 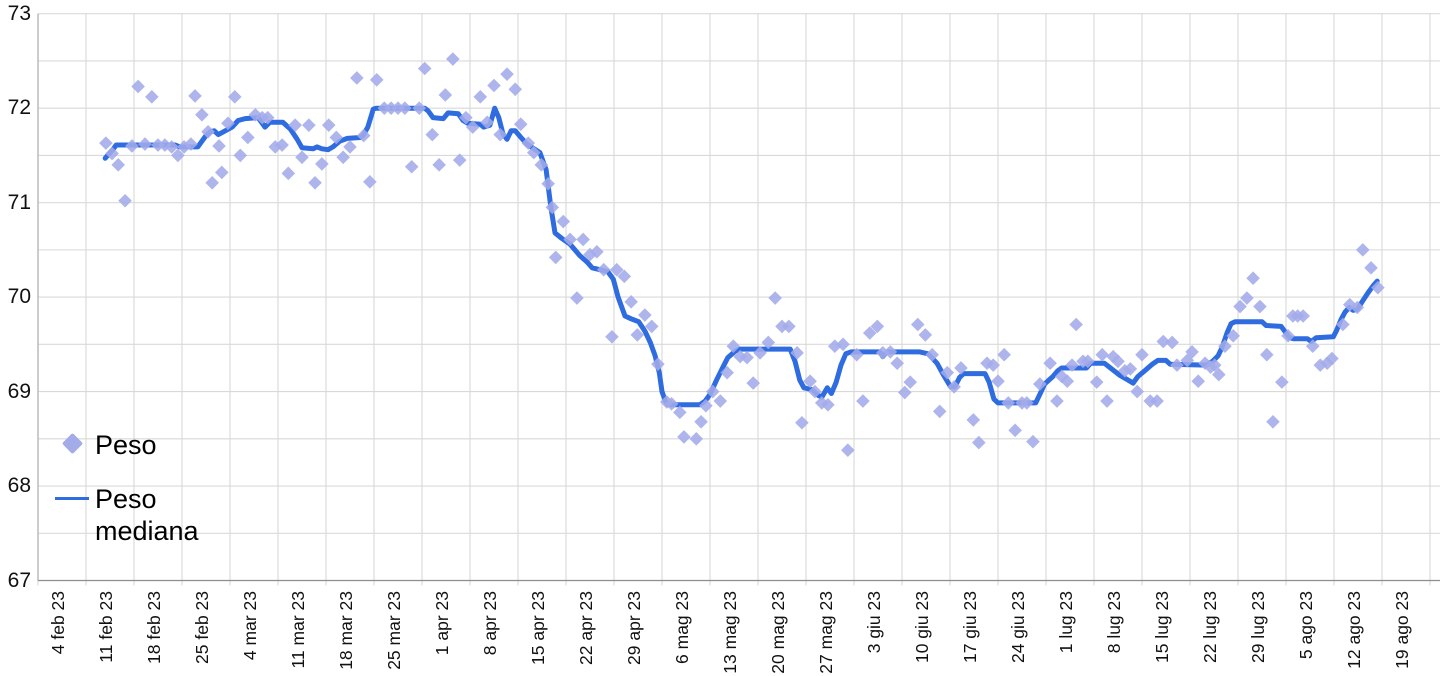 What do you see at coordinates (1066, 622) in the screenshot?
I see `x-tick-label: 1 lug 23` at bounding box center [1066, 622].